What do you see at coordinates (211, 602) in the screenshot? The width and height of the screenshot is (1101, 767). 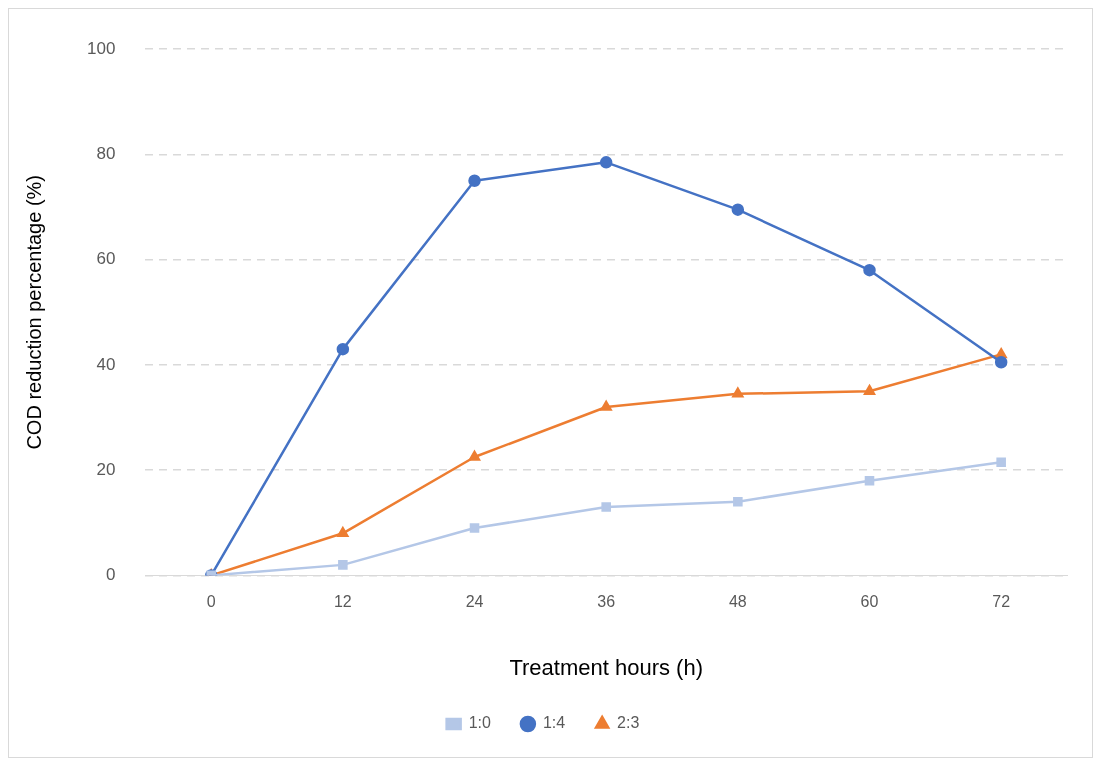 I see `x-tick-label: 0` at bounding box center [211, 602].